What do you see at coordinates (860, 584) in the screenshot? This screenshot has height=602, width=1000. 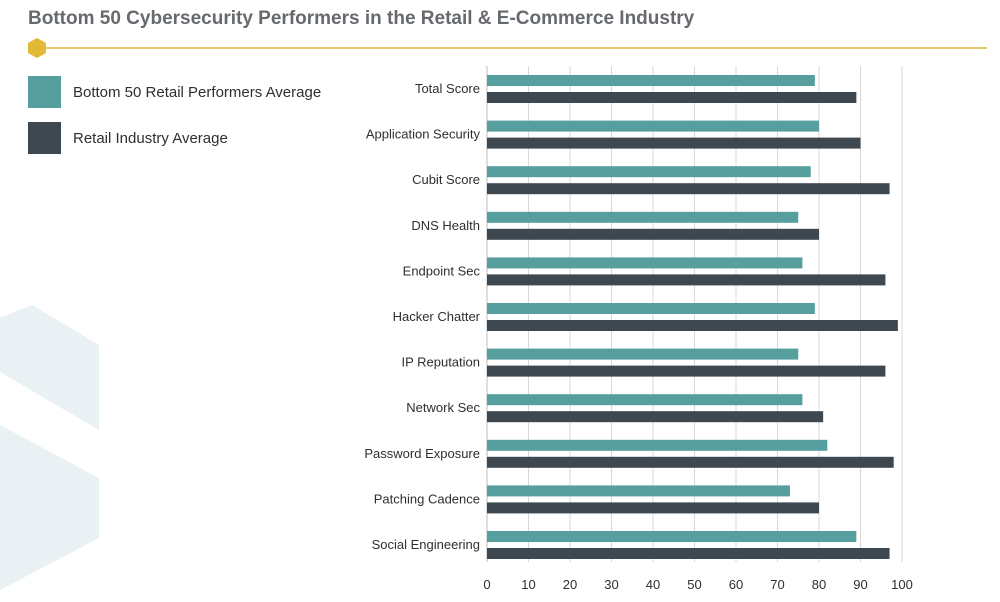 I see `tick-label-x-90: 90` at bounding box center [860, 584].